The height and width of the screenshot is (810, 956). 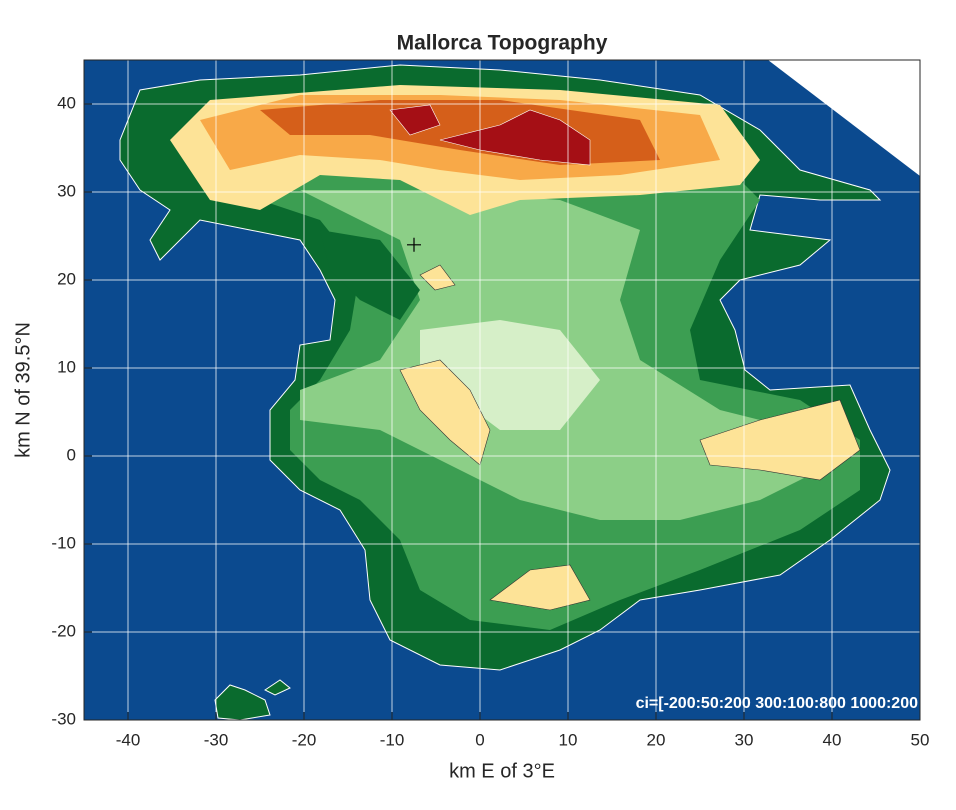 What do you see at coordinates (304, 739) in the screenshot?
I see `x-tick-label: -20` at bounding box center [304, 739].